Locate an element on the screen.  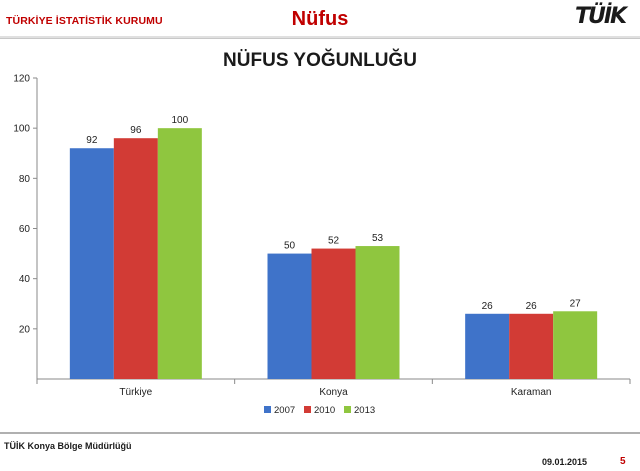
tuik-logo-text: TÜİK is located at coordinates (601, 16).